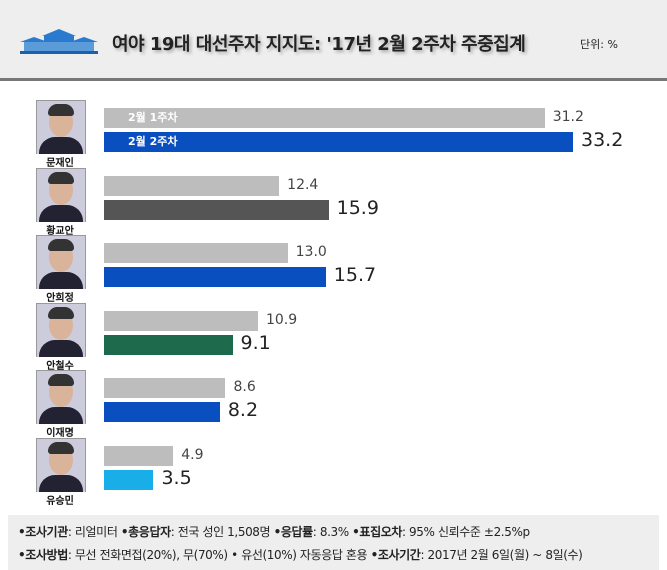 This screenshot has height=570, width=667. I want to click on chart-title: 여야 19대 대선주자 지지도: '17년 2월 2주차 주중집계, so click(319, 44).